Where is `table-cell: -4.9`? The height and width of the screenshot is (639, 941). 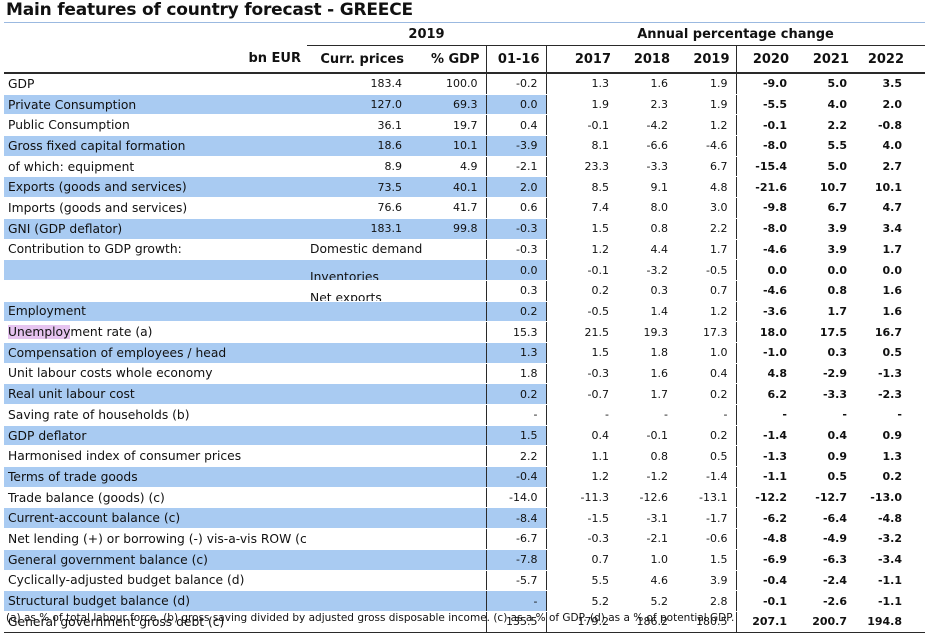
table-cell: -4.9 is located at coordinates (825, 539).